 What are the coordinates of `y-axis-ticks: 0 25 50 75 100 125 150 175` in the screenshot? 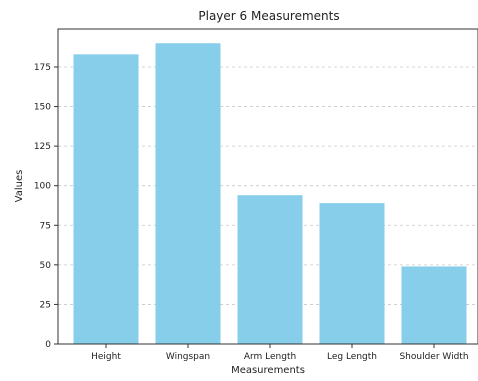 It's located at (46, 206).